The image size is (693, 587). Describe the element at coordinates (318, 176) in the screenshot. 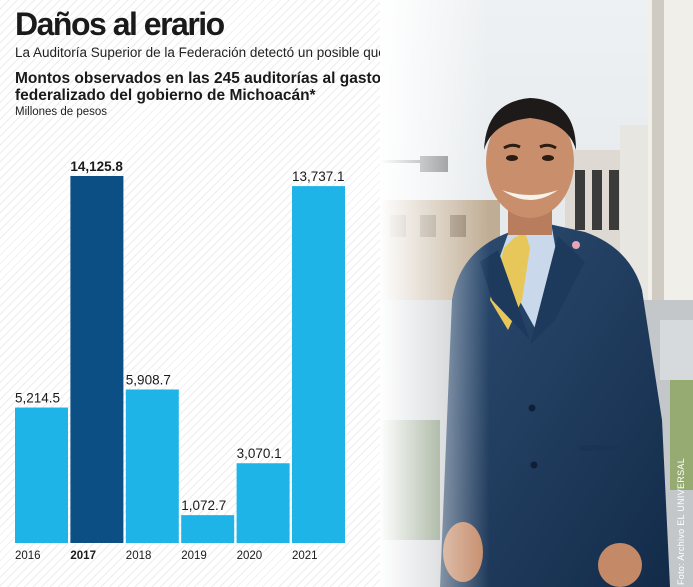

I see `value-label-2021: 13,737.1` at that location.